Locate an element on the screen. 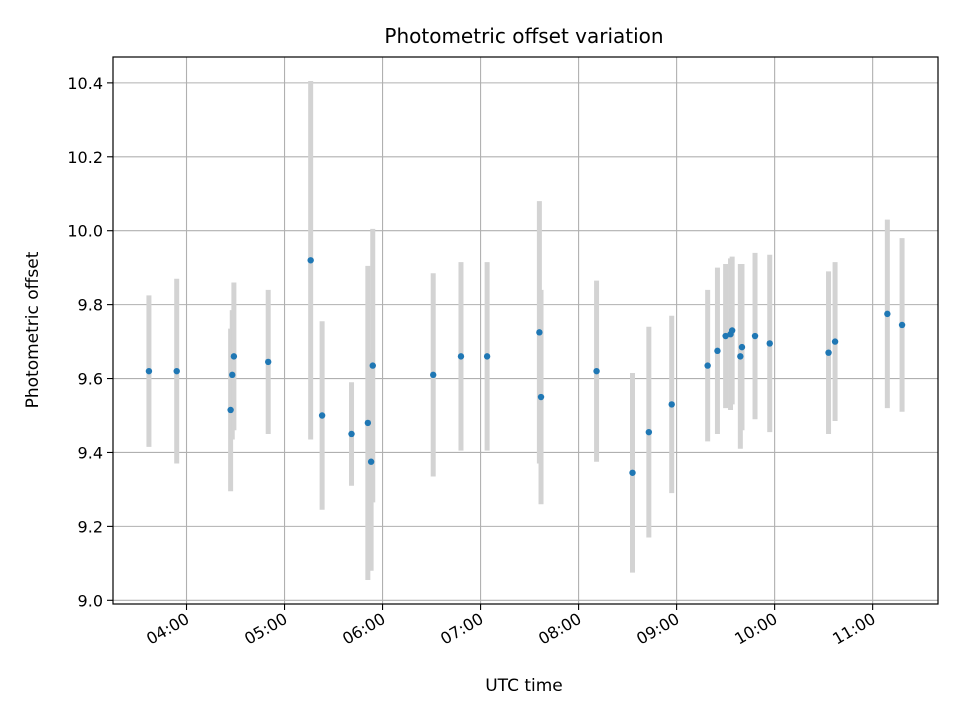 The width and height of the screenshot is (960, 720). x-tick-label: 09:00 is located at coordinates (657, 629).